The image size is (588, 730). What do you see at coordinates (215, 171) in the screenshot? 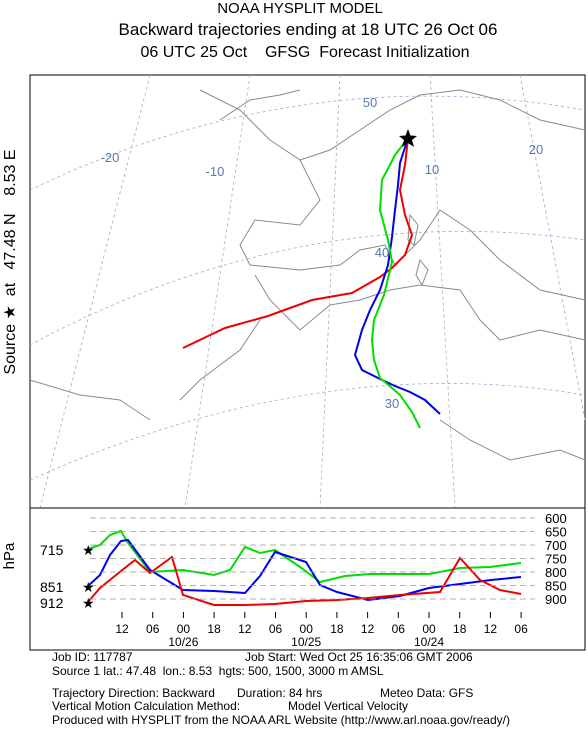
I see `graticule-label: -10` at bounding box center [215, 171].